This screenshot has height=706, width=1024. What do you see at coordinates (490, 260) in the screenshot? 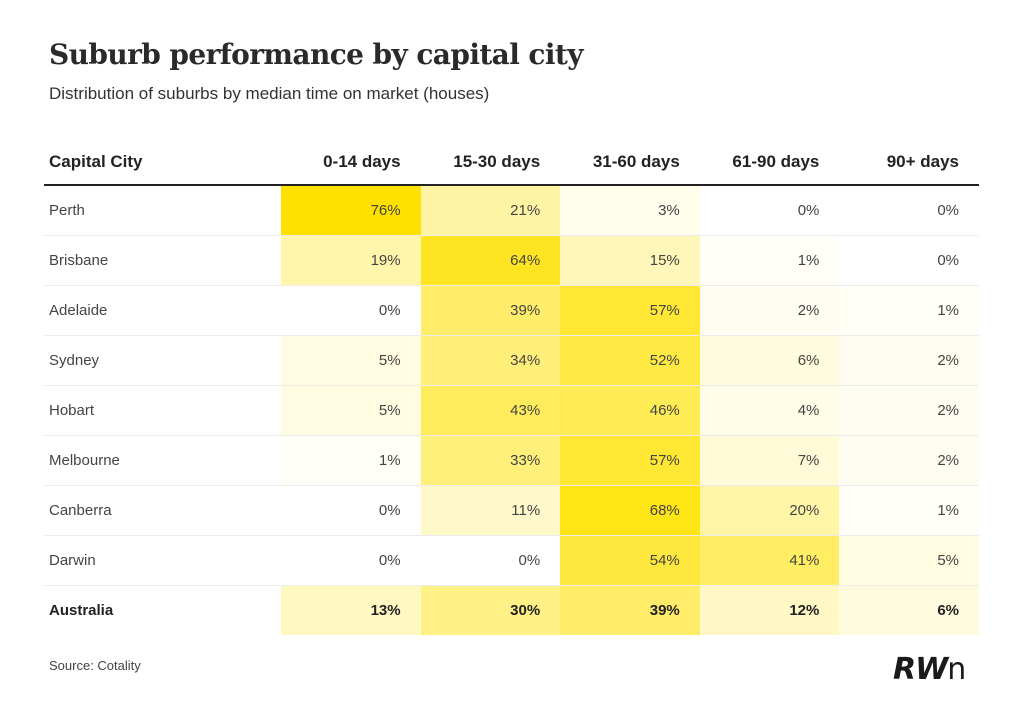
I see `heat-cell: 64%` at bounding box center [490, 260].